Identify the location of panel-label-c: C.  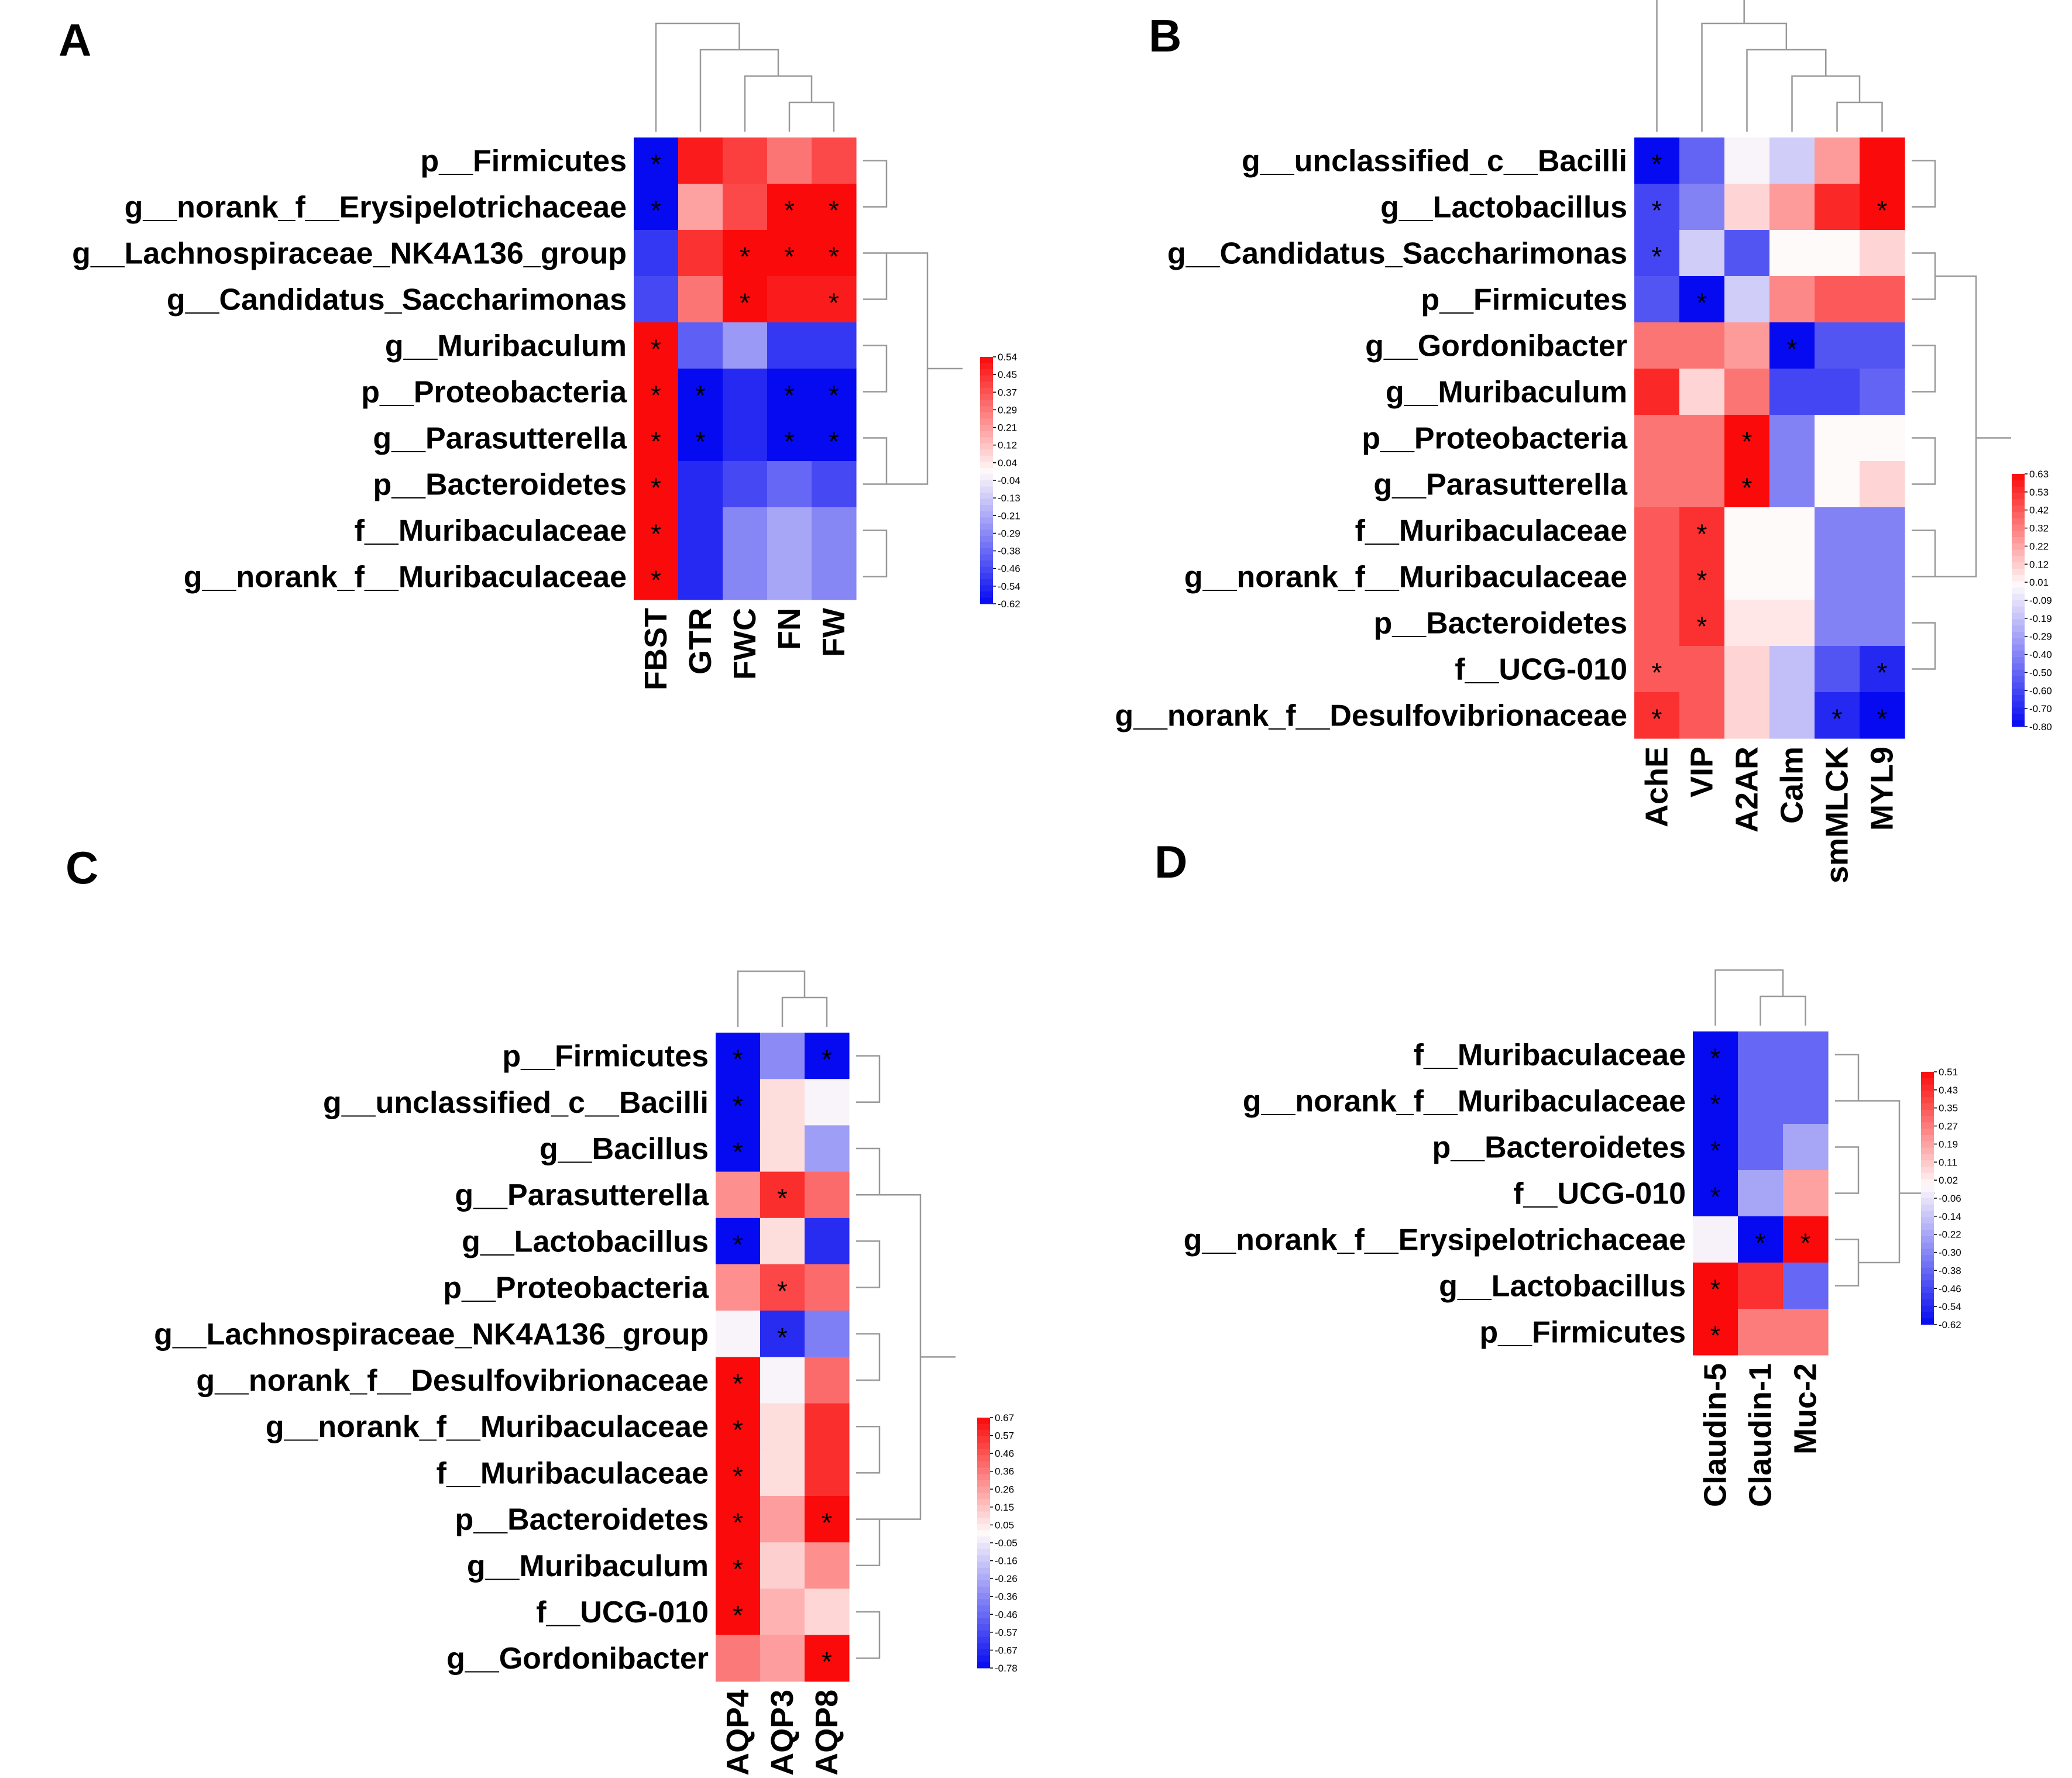
(82, 867).